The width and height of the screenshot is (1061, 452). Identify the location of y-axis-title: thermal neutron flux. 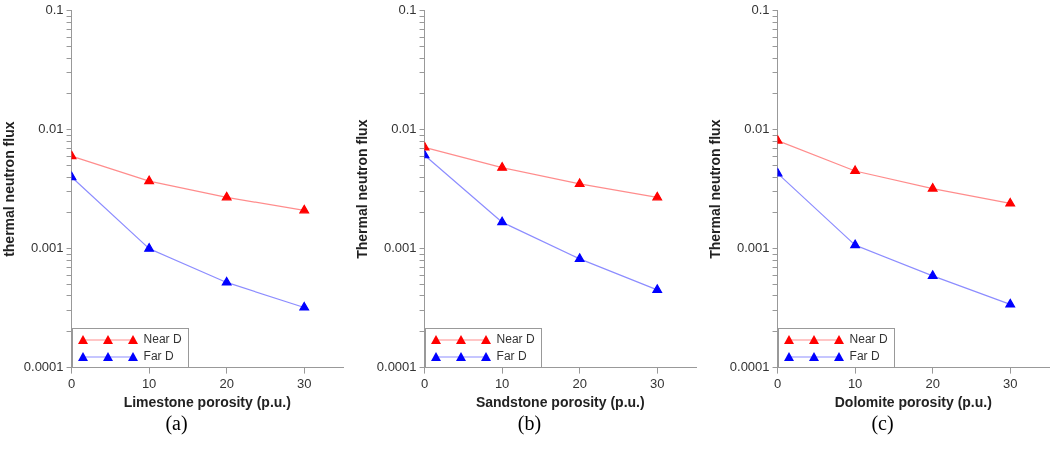
(9, 189).